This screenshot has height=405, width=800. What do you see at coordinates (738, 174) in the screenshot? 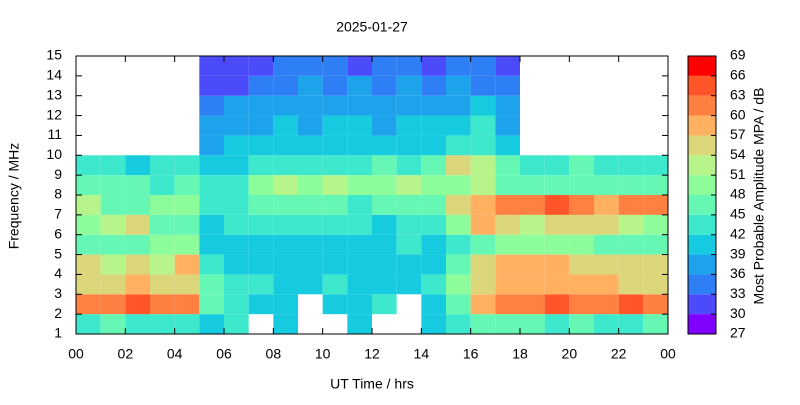
I see `colorbar-tick-label: 51` at bounding box center [738, 174].